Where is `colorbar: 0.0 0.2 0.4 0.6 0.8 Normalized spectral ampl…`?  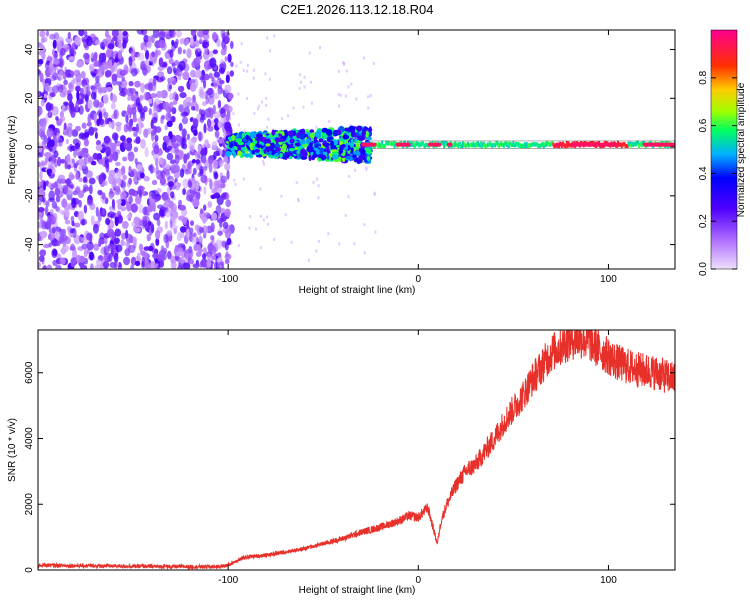 colorbar: 0.0 0.2 0.4 0.6 0.8 Normalized spectral ampl… is located at coordinates (722, 152).